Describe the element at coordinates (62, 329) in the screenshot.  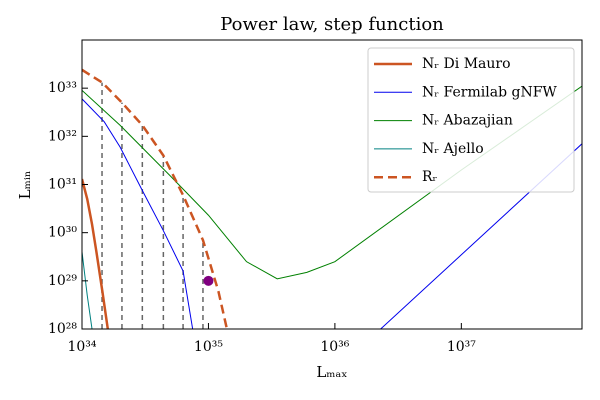
I see `y-tick-label: 10²⁸` at that location.